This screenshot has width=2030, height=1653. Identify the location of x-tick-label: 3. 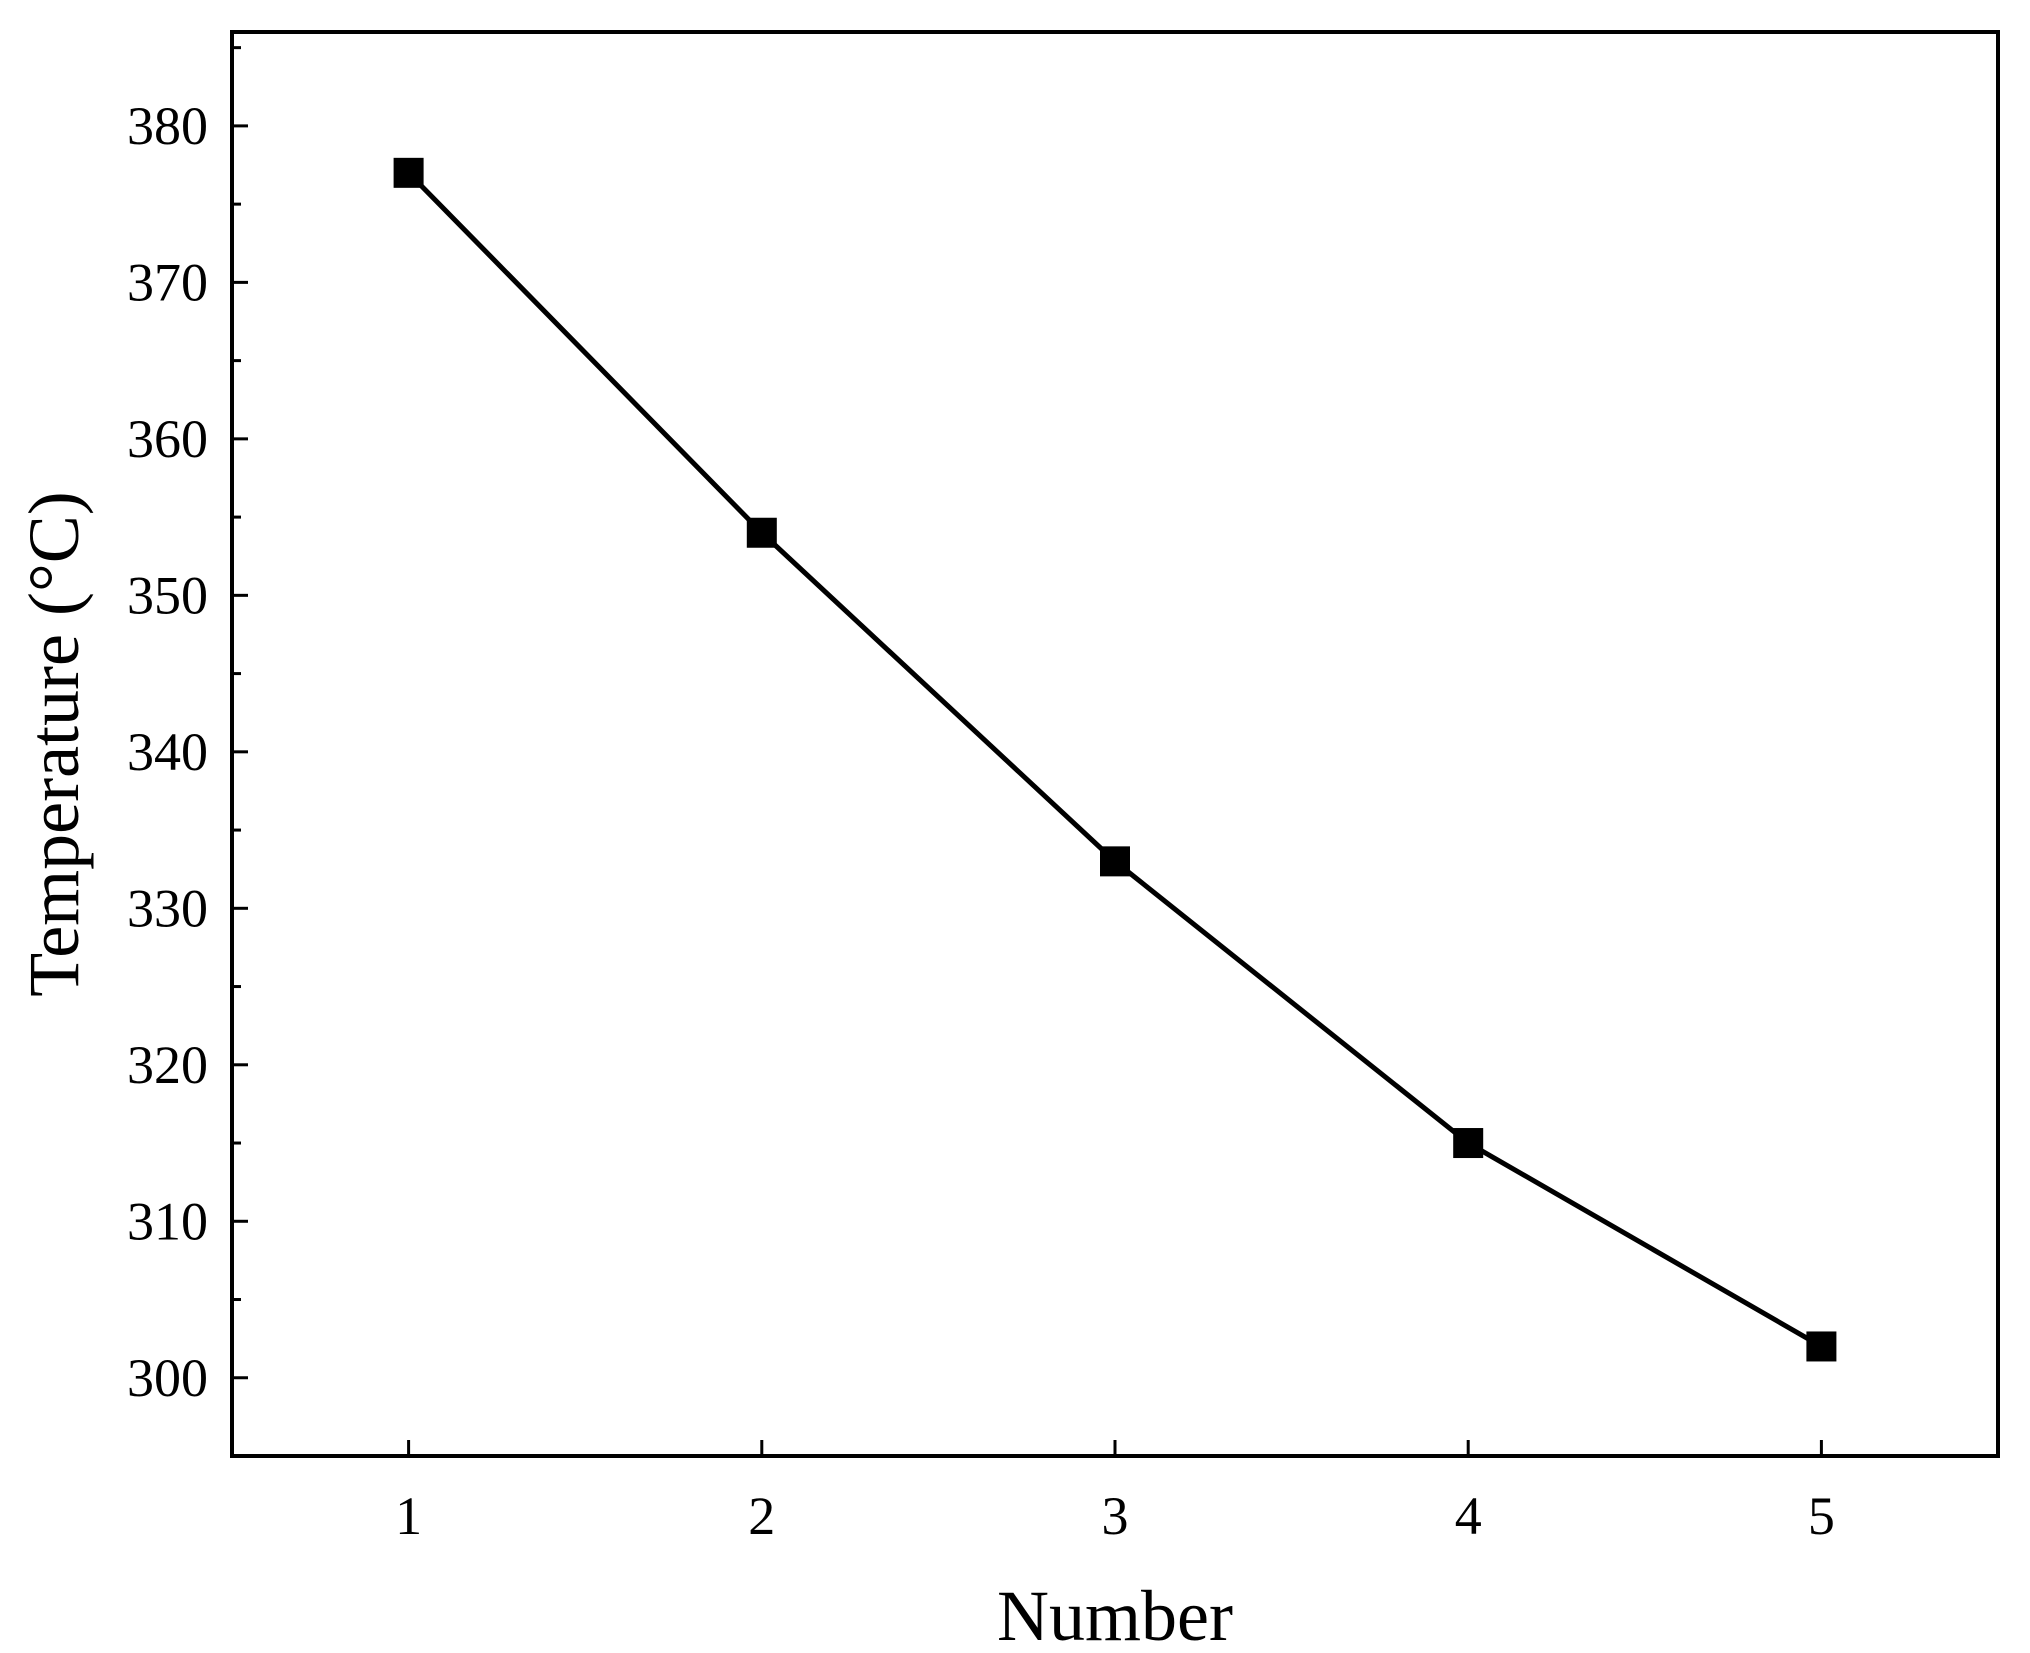
(1115, 1516).